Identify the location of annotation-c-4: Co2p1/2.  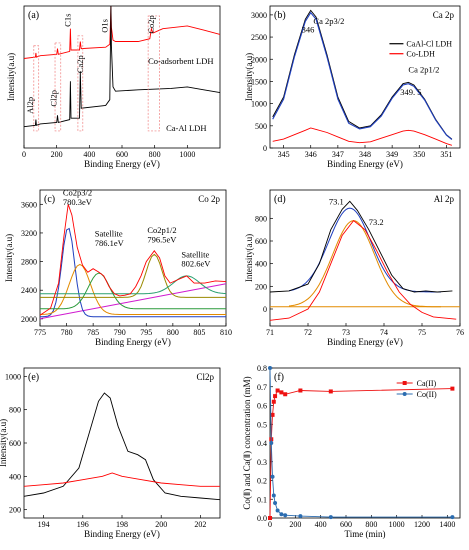
(161, 230).